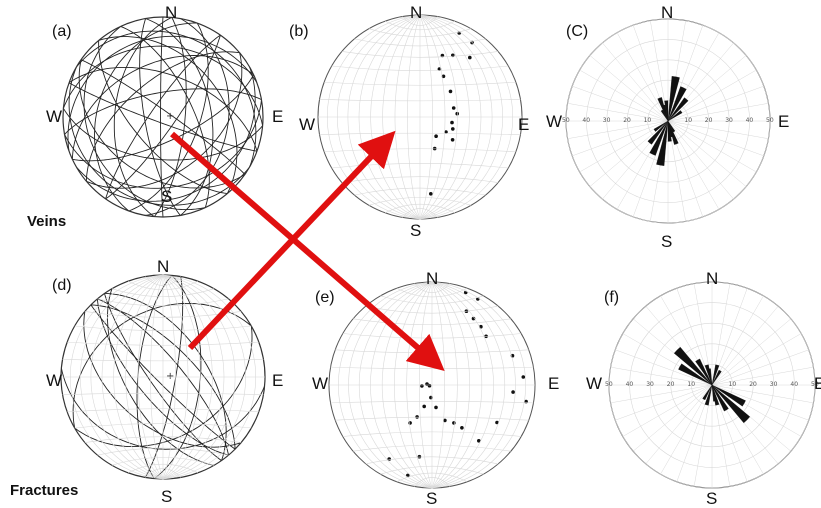  What do you see at coordinates (670, 384) in the screenshot?
I see `panel-f-tick-label: 20` at bounding box center [670, 384].